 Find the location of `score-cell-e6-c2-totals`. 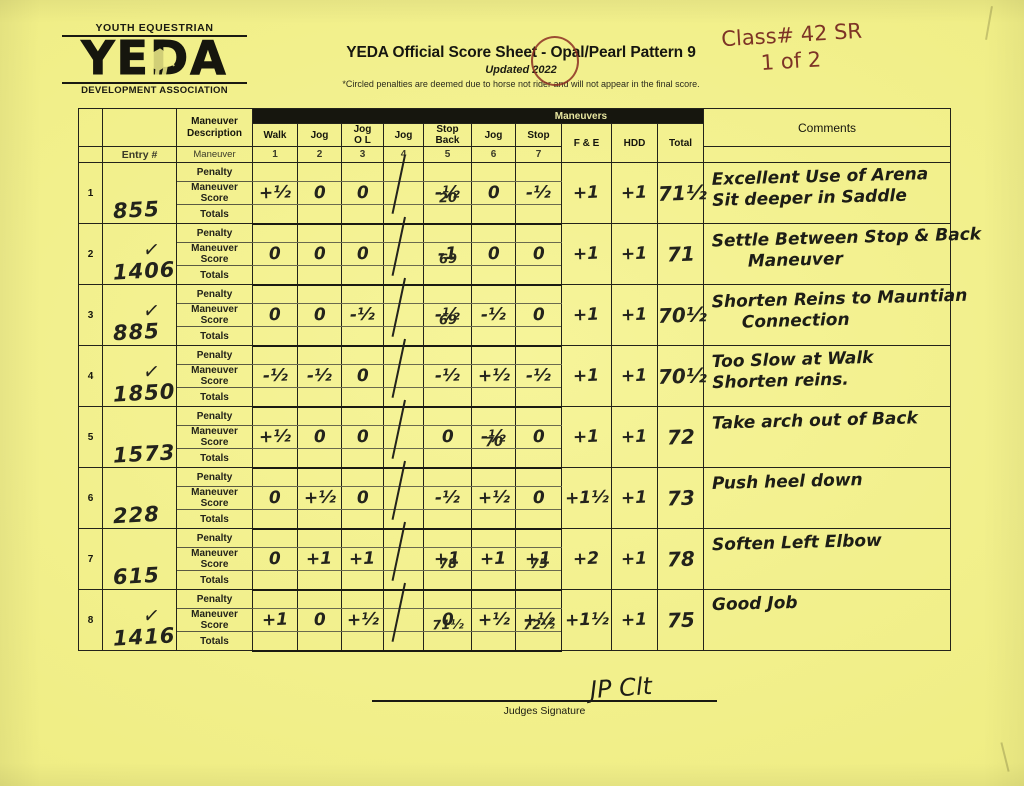

score-cell-e6-c2-totals is located at coordinates (319, 519).